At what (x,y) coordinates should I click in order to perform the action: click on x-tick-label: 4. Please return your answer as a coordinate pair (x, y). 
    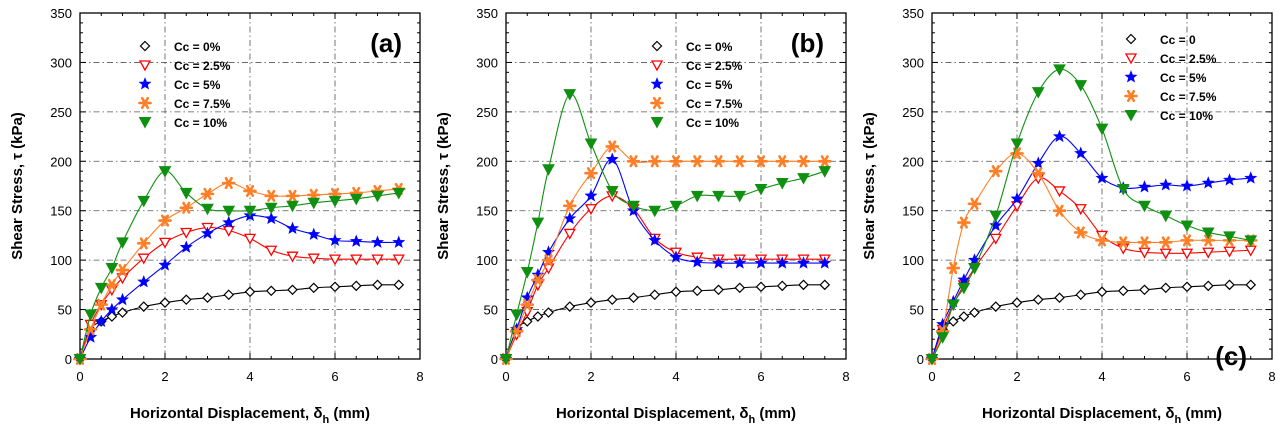
    Looking at the image, I should click on (249, 376).